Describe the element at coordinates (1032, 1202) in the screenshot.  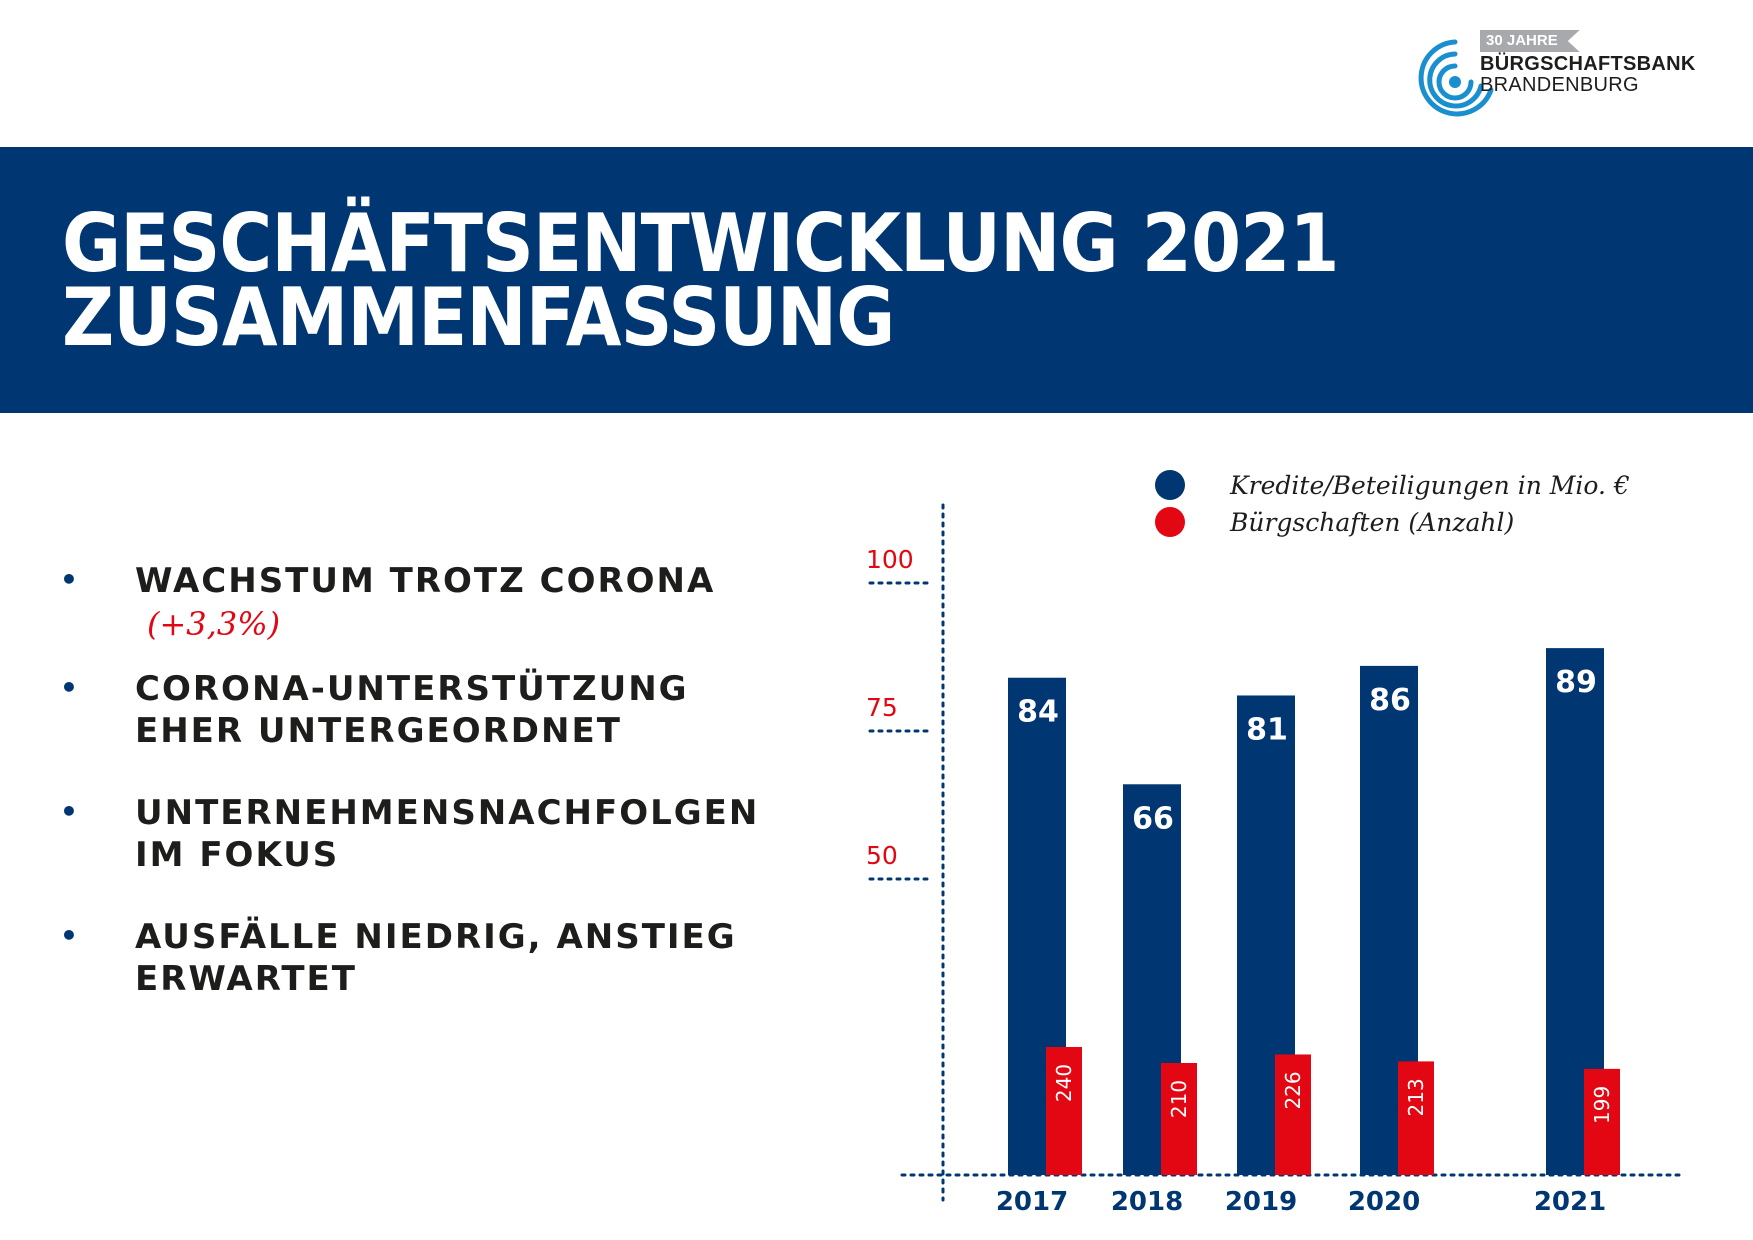
I see `x-tick-label-2017: 2017` at that location.